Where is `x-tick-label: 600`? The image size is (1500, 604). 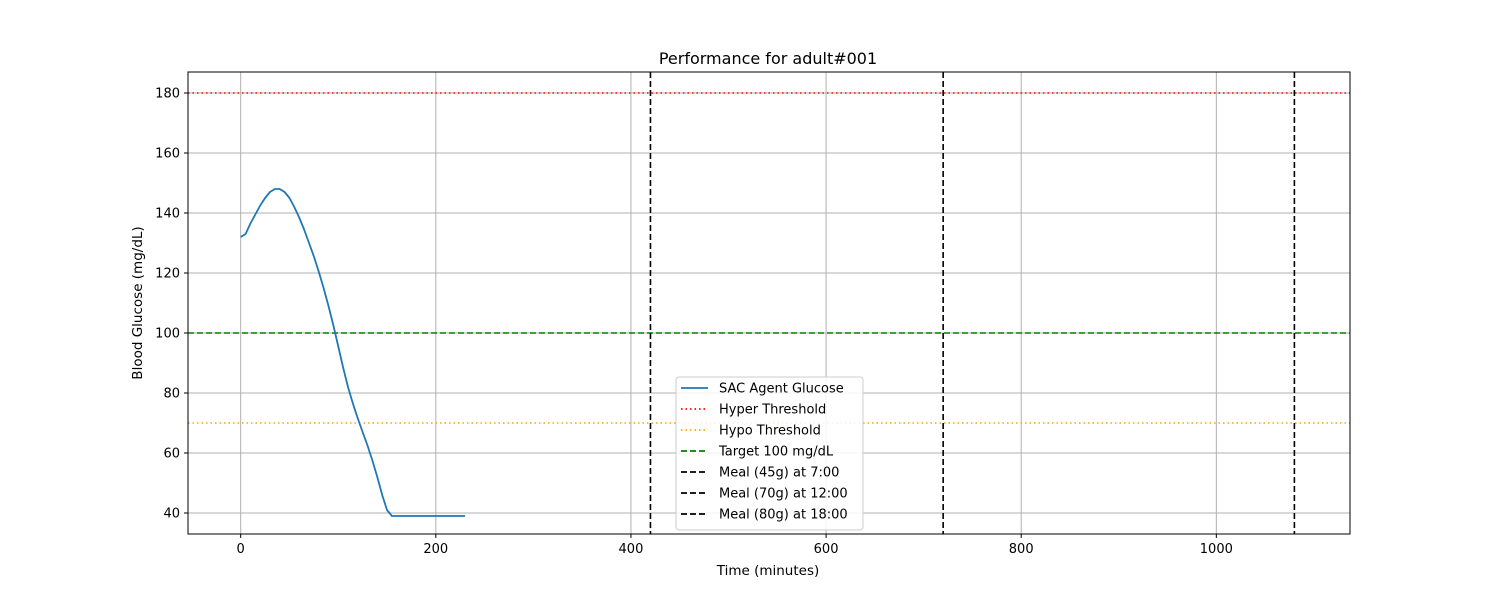
x-tick-label: 600 is located at coordinates (826, 549).